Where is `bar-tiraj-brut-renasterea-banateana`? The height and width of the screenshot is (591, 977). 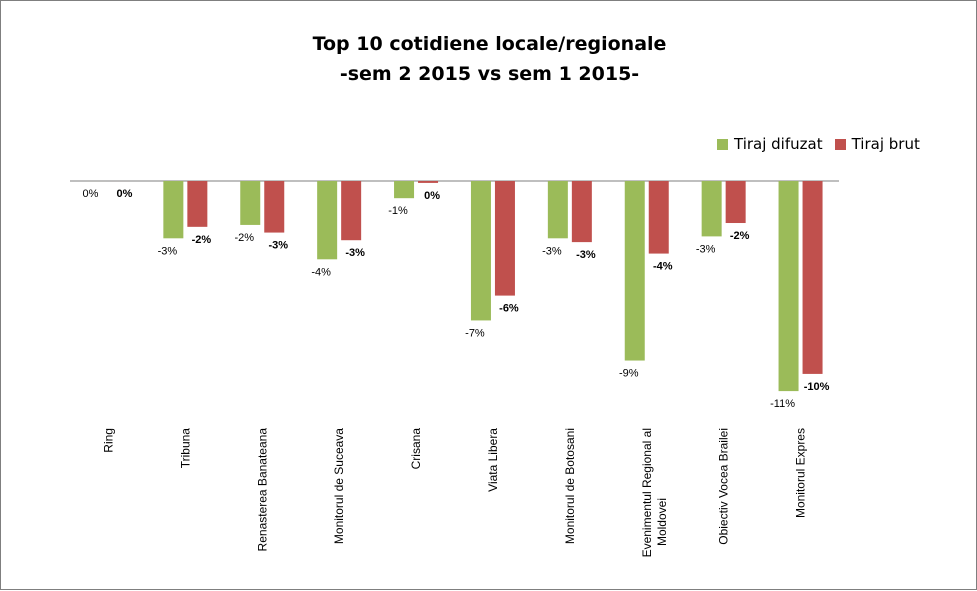
bar-tiraj-brut-renasterea-banateana is located at coordinates (274, 207).